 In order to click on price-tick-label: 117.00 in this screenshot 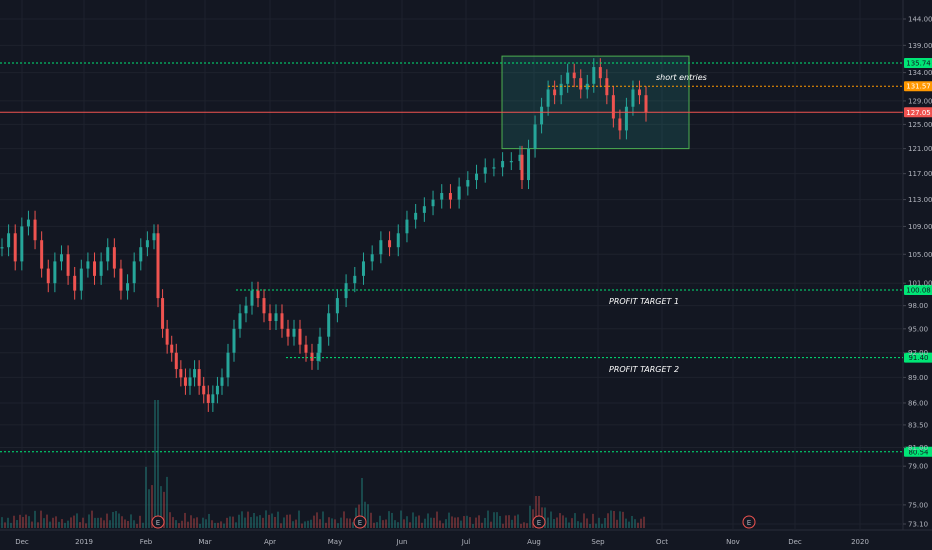, I will do `click(920, 174)`.